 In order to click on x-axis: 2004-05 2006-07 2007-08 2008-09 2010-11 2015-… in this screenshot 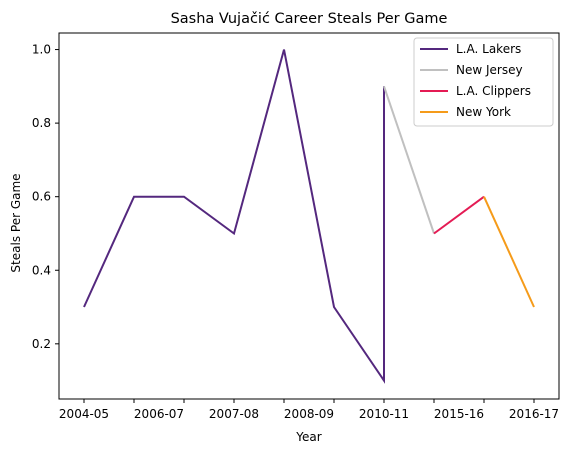, I will do `click(309, 410)`.